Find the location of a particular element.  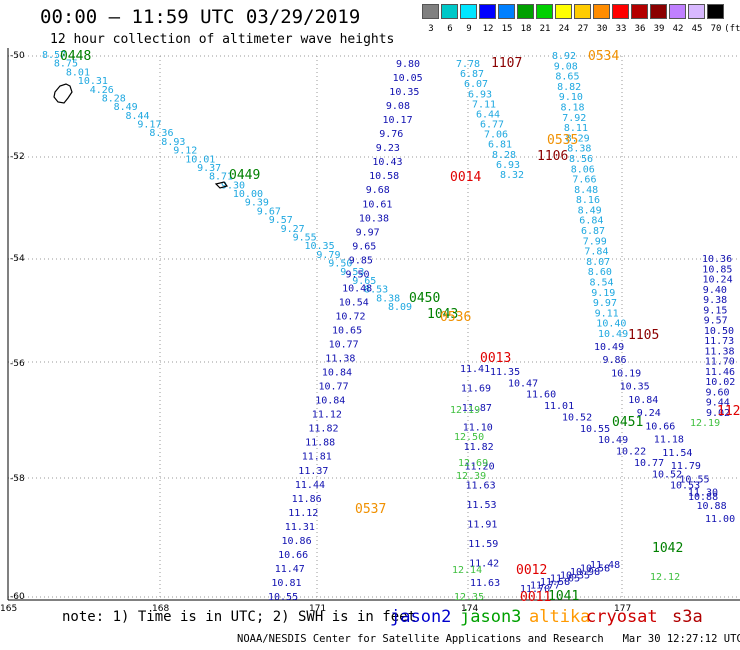

wave-height-value: 10.35 is located at coordinates (575, 575).